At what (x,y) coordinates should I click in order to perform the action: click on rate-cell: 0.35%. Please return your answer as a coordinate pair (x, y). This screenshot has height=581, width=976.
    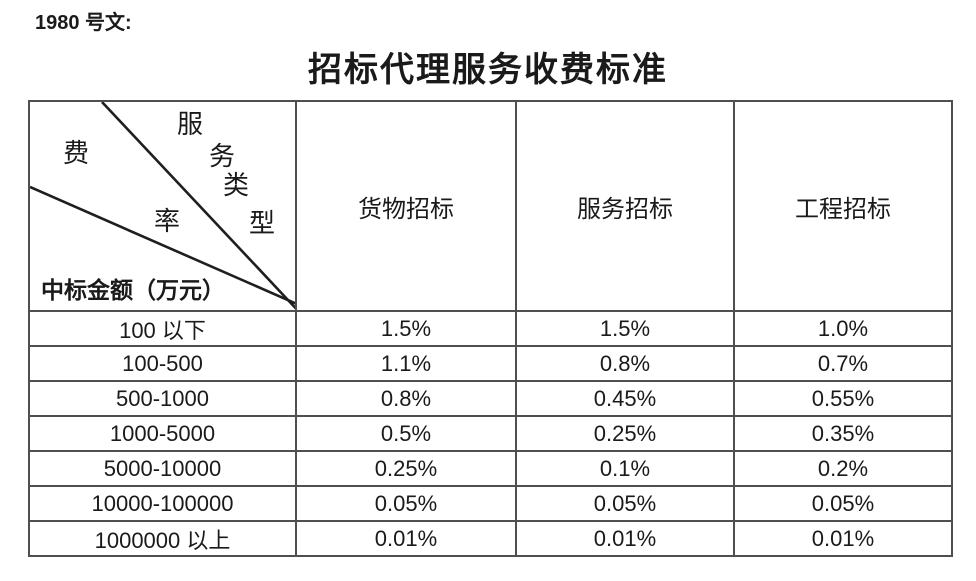
    Looking at the image, I should click on (843, 433).